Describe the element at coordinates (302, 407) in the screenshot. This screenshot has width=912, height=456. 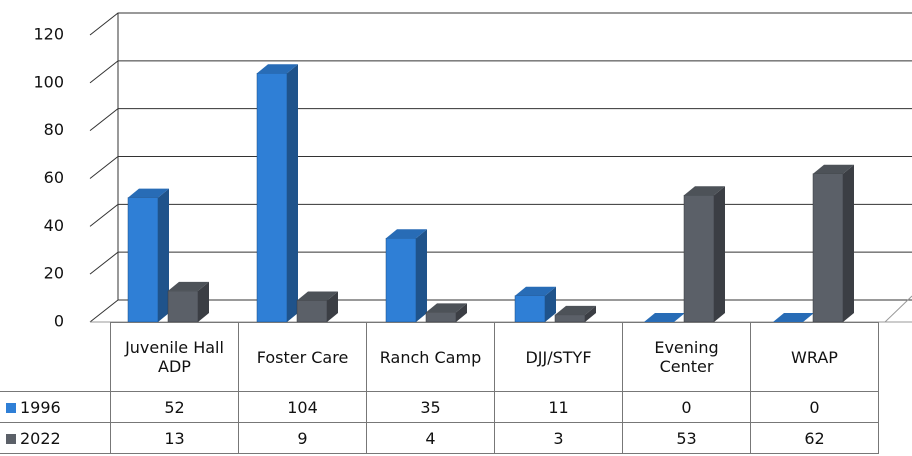
I see `table-value: 104` at that location.